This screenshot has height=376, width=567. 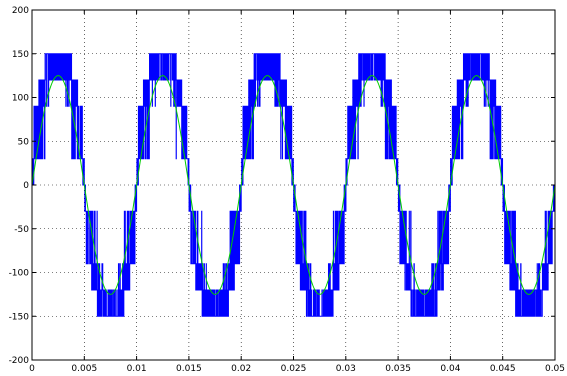 What do you see at coordinates (398, 369) in the screenshot?
I see `x-tick-label: 0.035` at bounding box center [398, 369].